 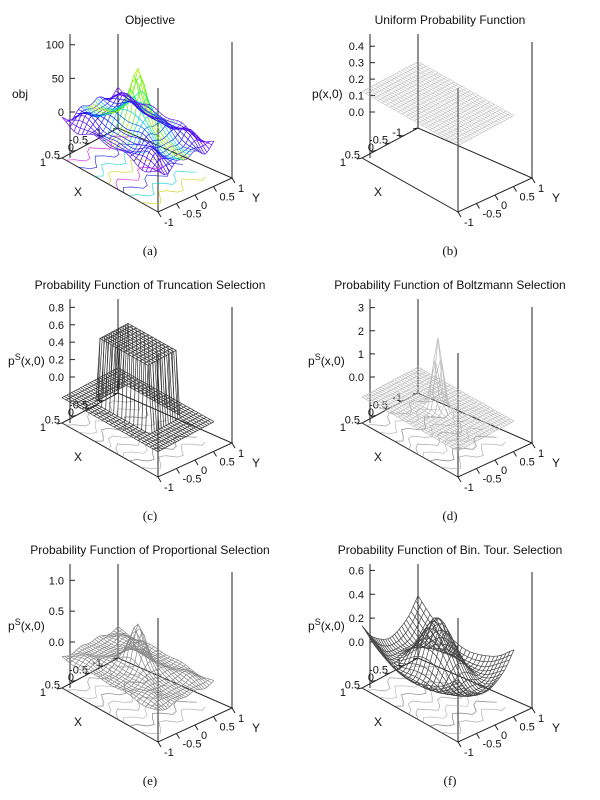 I want to click on z-tick-label: 2, so click(x=361, y=332).